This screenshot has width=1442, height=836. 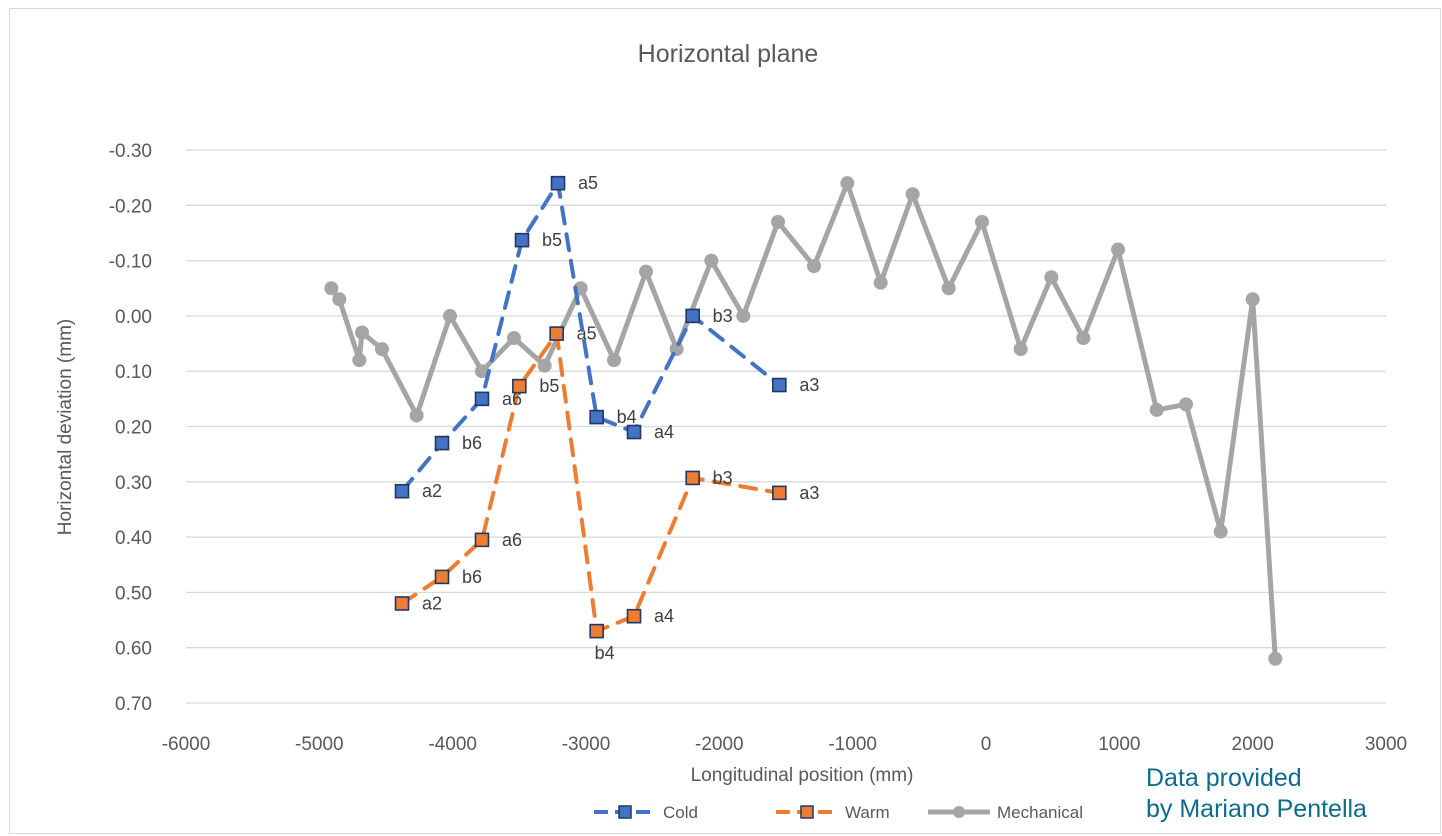 What do you see at coordinates (186, 744) in the screenshot?
I see `x-tick-label: -6000` at bounding box center [186, 744].